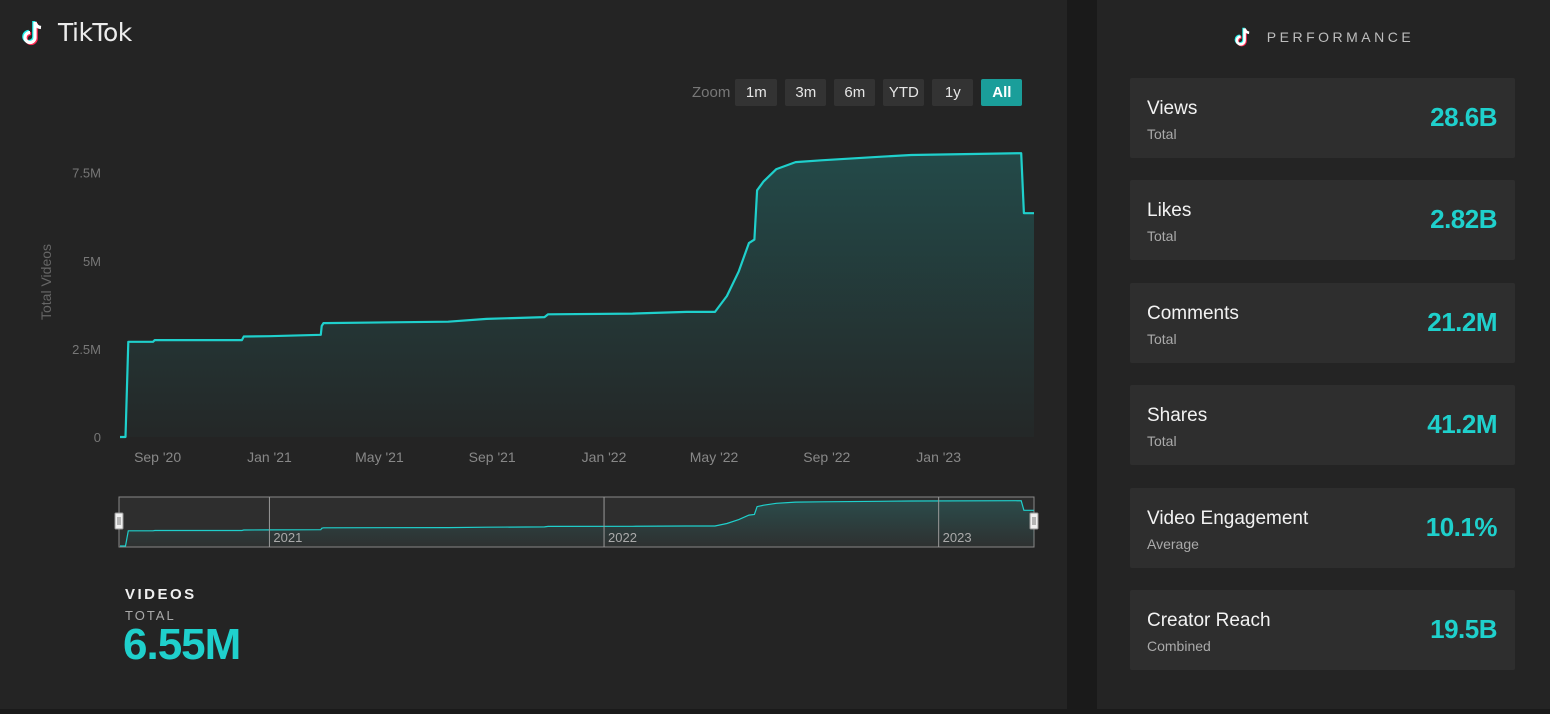 This screenshot has width=1550, height=714. Describe the element at coordinates (826, 457) in the screenshot. I see `x-tick-label: Sep '22` at that location.